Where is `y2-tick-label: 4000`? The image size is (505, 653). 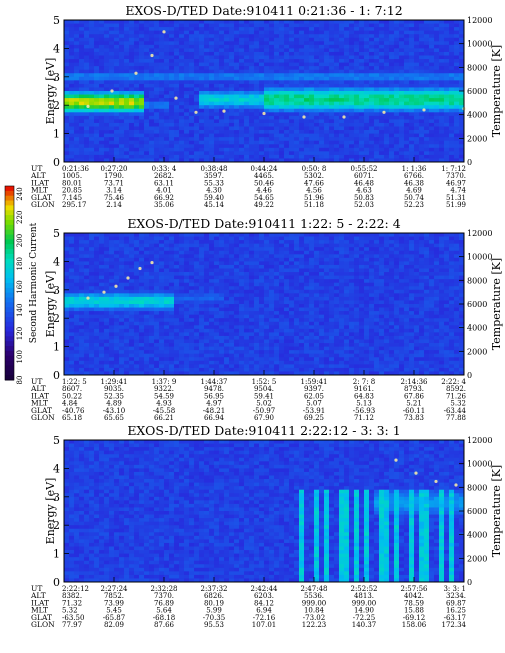
y2-tick-label: 4000 is located at coordinates (477, 115).